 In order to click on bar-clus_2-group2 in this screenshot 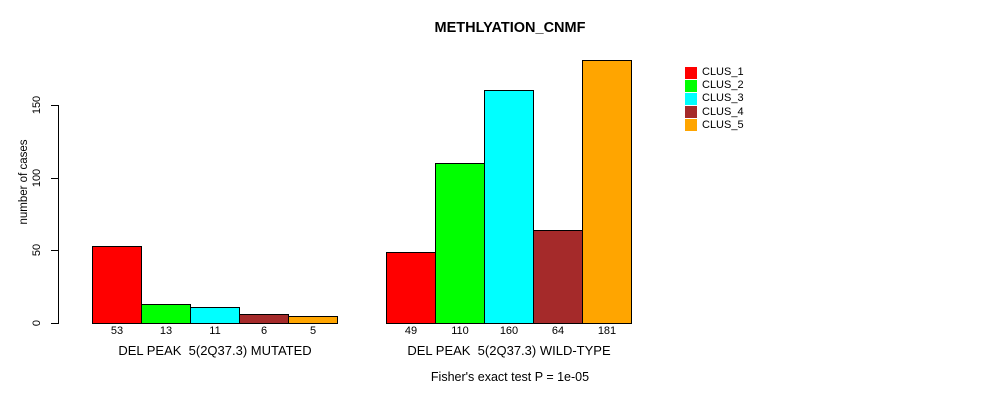, I will do `click(460, 243)`.